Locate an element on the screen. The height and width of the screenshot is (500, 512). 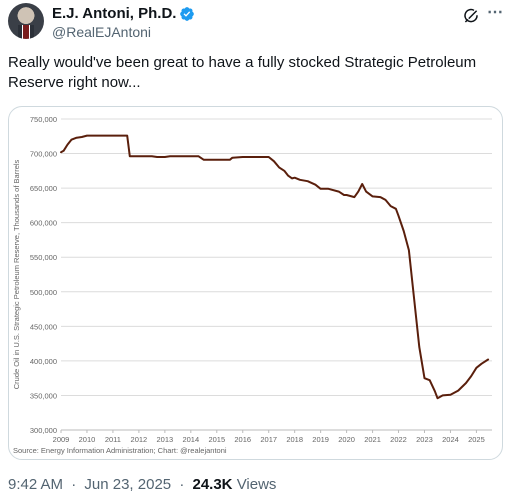
author-name-row: E.J. Antoni, Ph.D. is located at coordinates (123, 13).